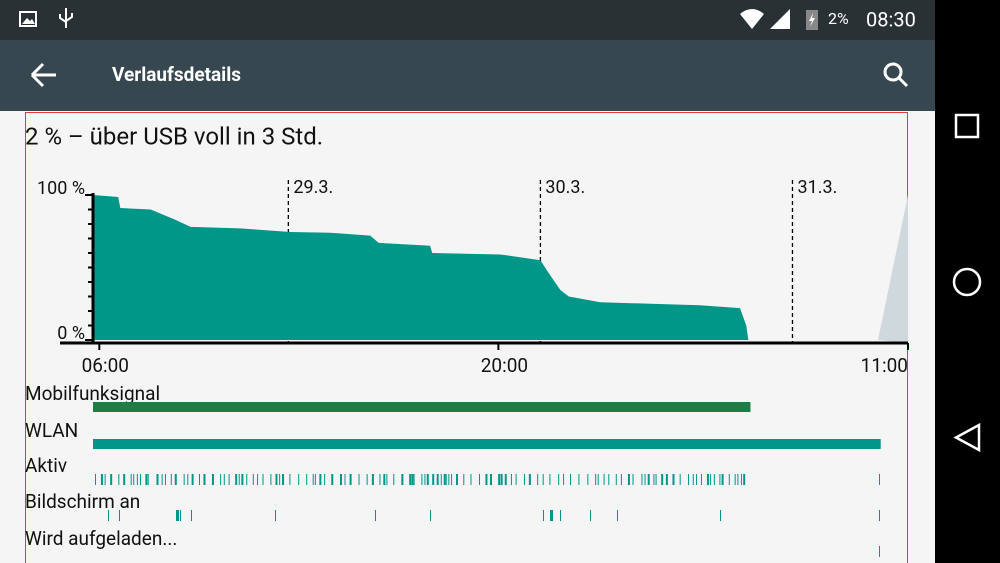 This screenshot has height=563, width=1000. I want to click on recents-button, so click(967, 126).